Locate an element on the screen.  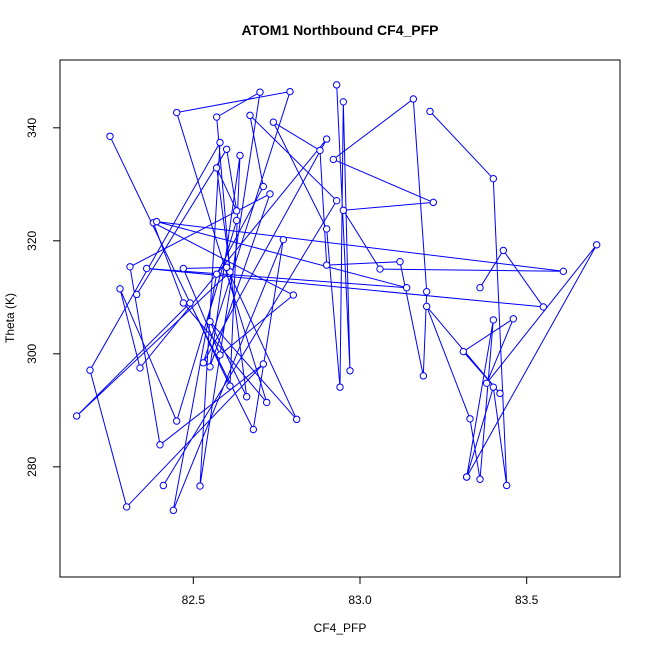
x-tick-label: 83.0 is located at coordinates (360, 600).